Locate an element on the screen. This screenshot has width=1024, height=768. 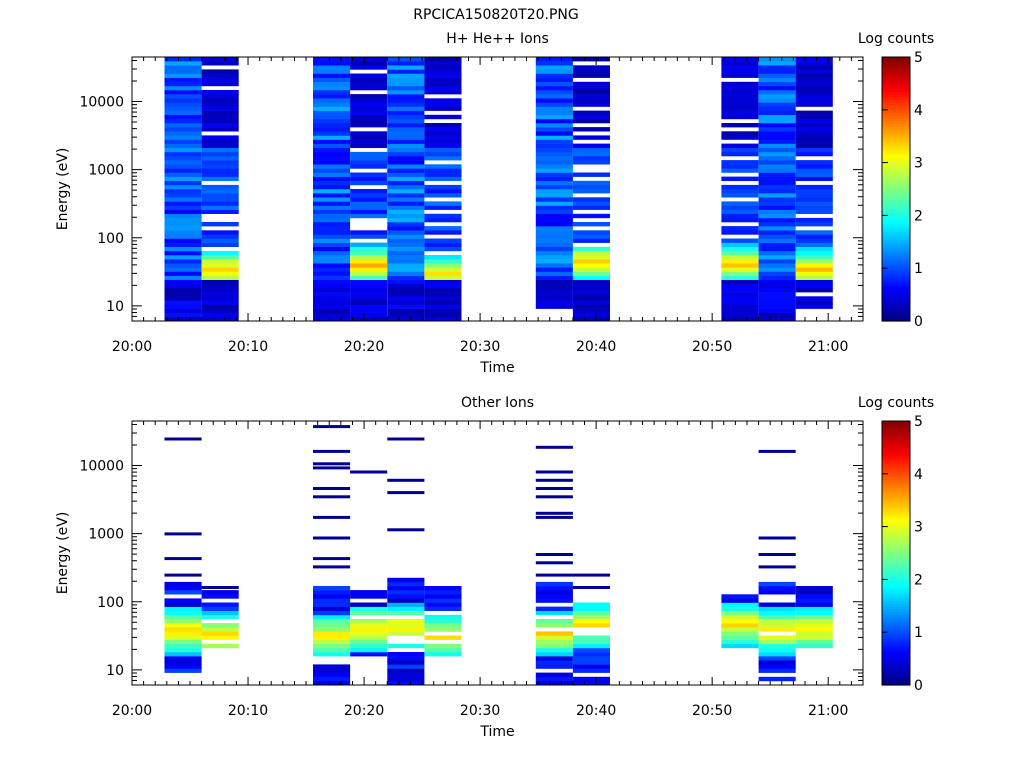
colorbar is located at coordinates (896, 189).